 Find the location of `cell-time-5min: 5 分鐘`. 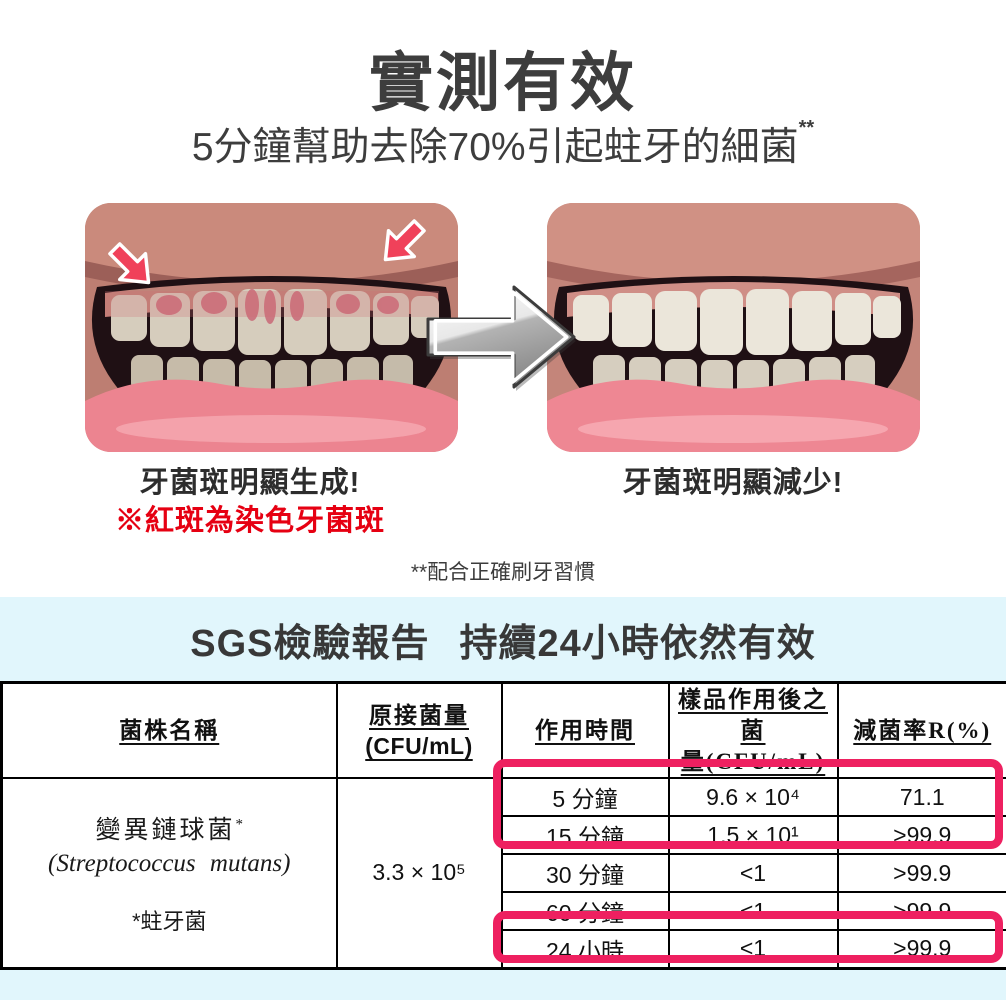

cell-time-5min: 5 分鐘 is located at coordinates (585, 797).